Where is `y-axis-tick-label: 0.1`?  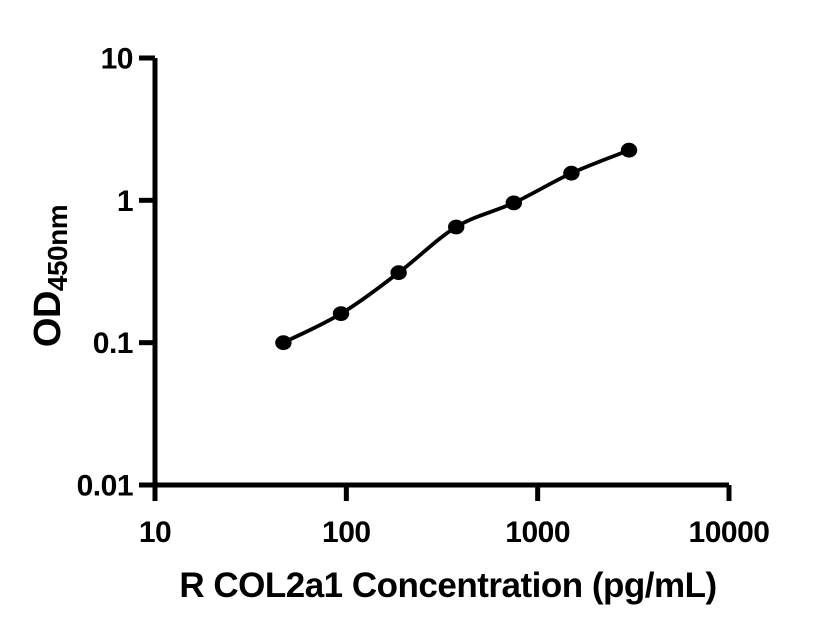
y-axis-tick-label: 0.1 is located at coordinates (113, 343).